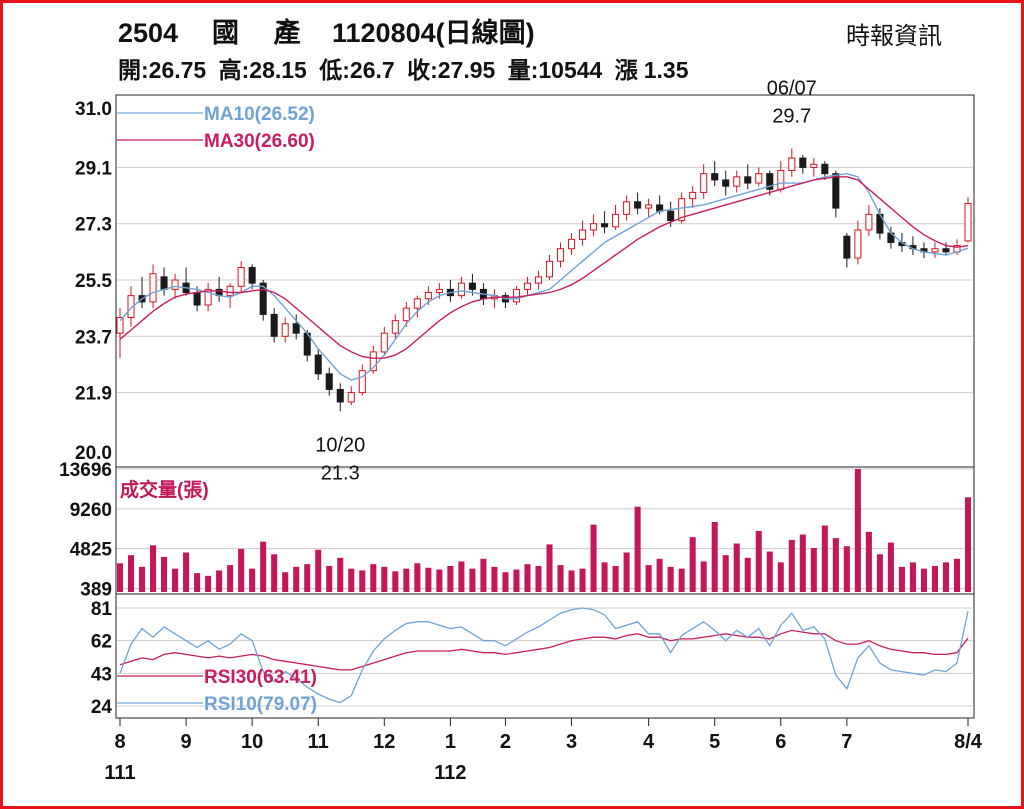 The image size is (1024, 809). Describe the element at coordinates (102, 658) in the screenshot. I see `rsi-y-axis: 81 62 43 24` at that location.